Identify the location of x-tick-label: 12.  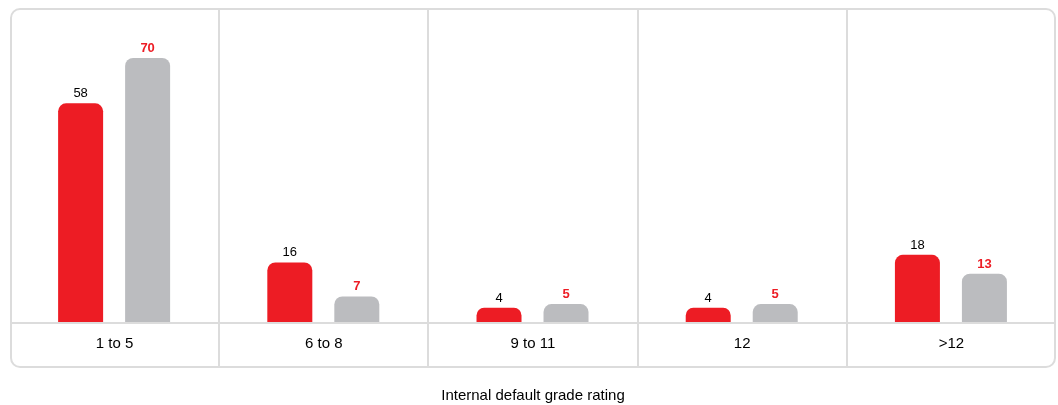
(742, 342).